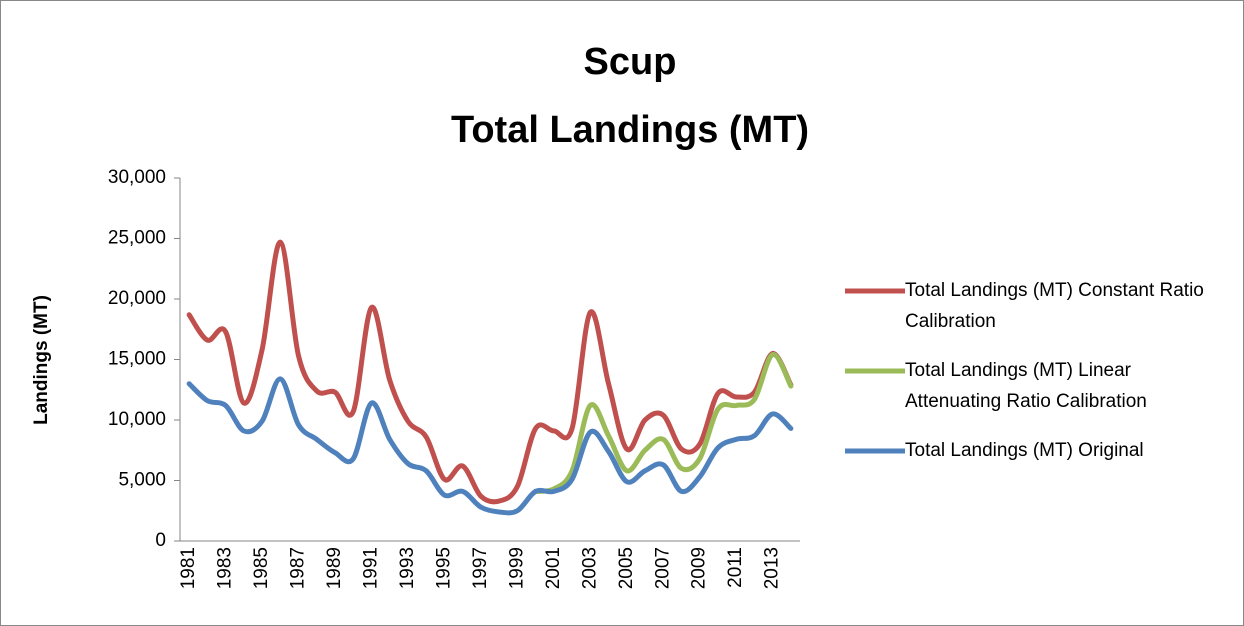  What do you see at coordinates (735, 567) in the screenshot?
I see `x-tick-label: 2011` at bounding box center [735, 567].